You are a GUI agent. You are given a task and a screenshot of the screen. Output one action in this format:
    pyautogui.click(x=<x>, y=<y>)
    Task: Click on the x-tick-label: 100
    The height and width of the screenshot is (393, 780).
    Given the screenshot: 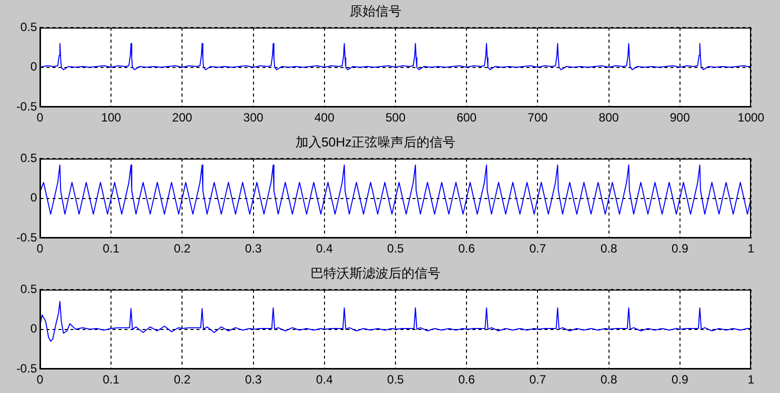 What is the action you would take?
    pyautogui.click(x=111, y=117)
    